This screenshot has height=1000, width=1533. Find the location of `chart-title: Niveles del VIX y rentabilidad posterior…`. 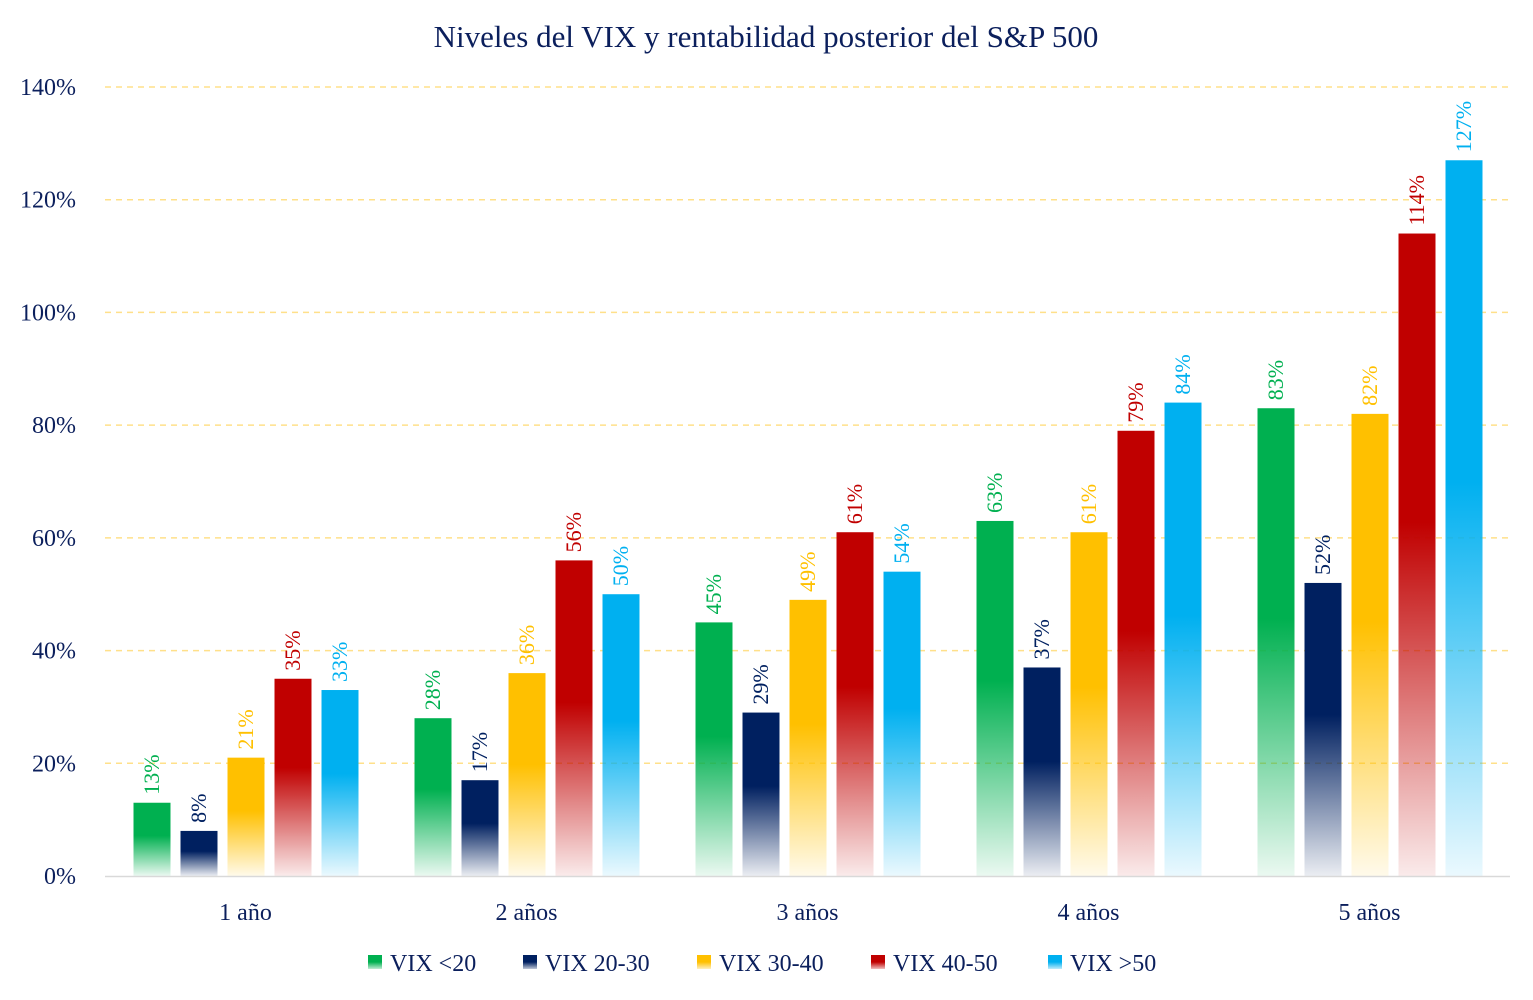

chart-title: Niveles del VIX y rentabilidad posterior… is located at coordinates (766, 36).